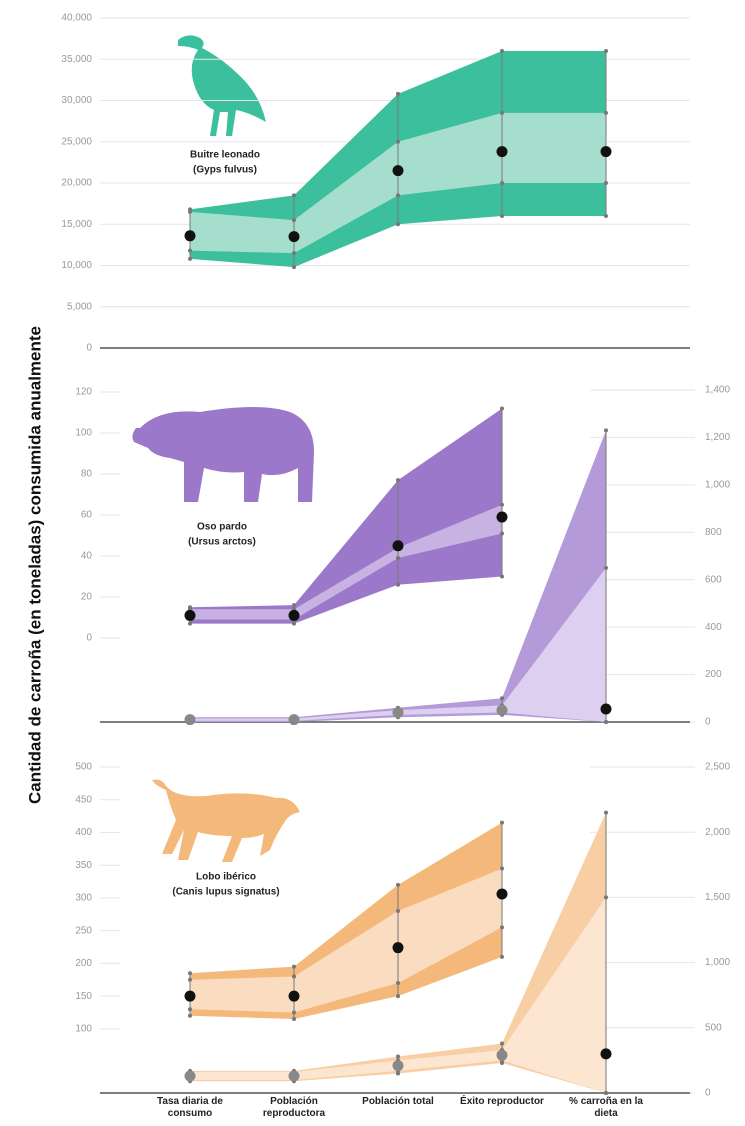 This screenshot has width=745, height=1126. Describe the element at coordinates (502, 1101) in the screenshot. I see `x-tick-label: Éxito reproductor` at that location.